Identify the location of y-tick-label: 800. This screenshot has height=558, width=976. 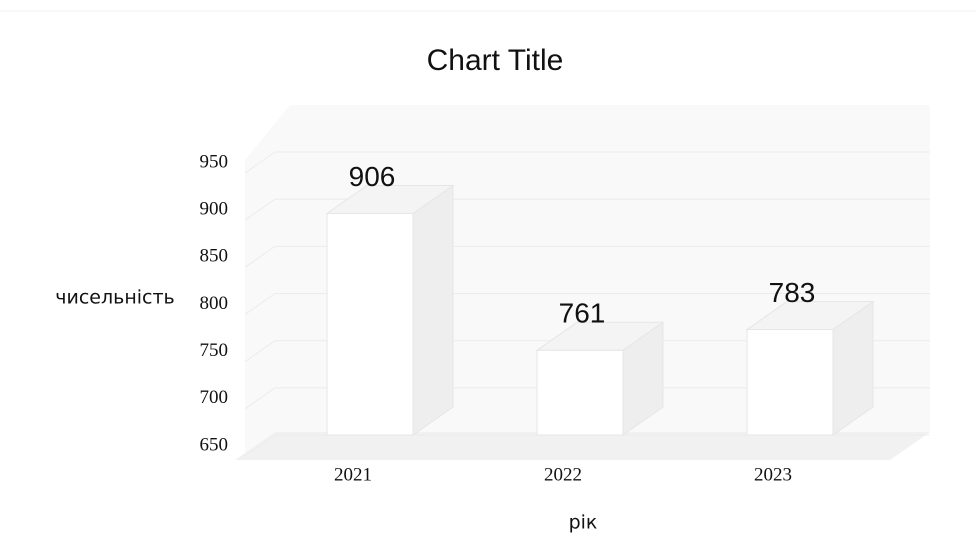
(214, 303).